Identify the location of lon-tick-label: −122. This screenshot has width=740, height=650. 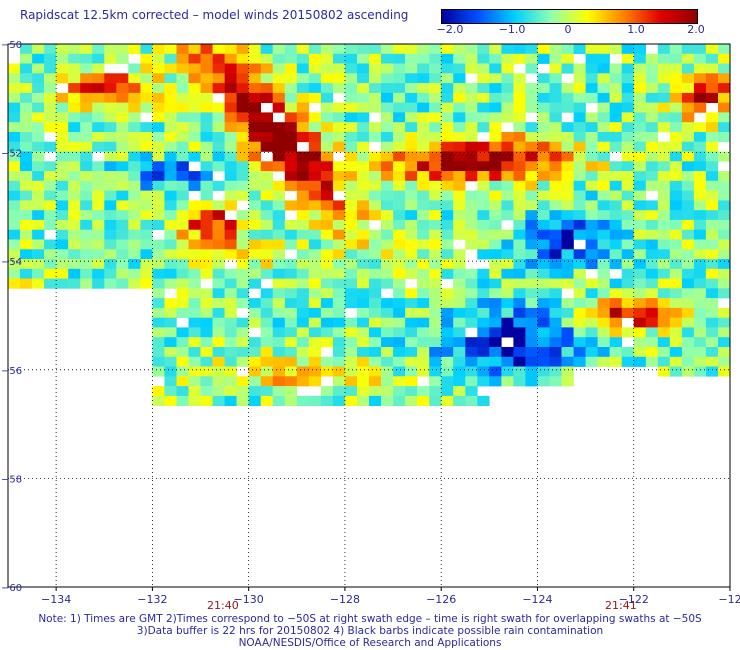
(634, 599).